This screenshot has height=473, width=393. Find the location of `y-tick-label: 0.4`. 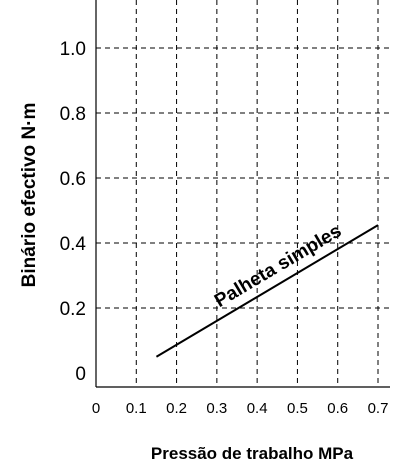

y-tick-label: 0.4 is located at coordinates (73, 244).